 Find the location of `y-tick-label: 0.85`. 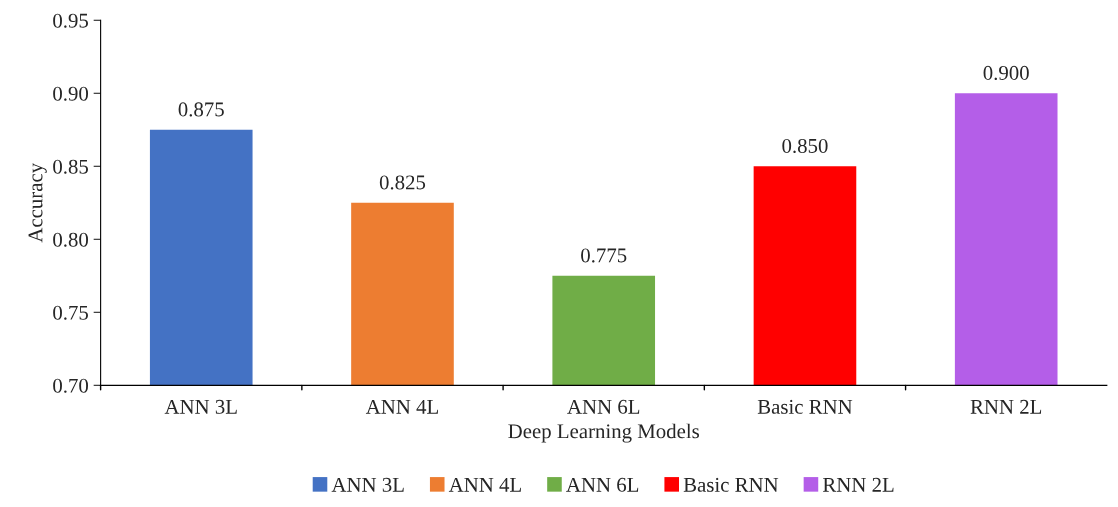

y-tick-label: 0.85 is located at coordinates (70, 166).